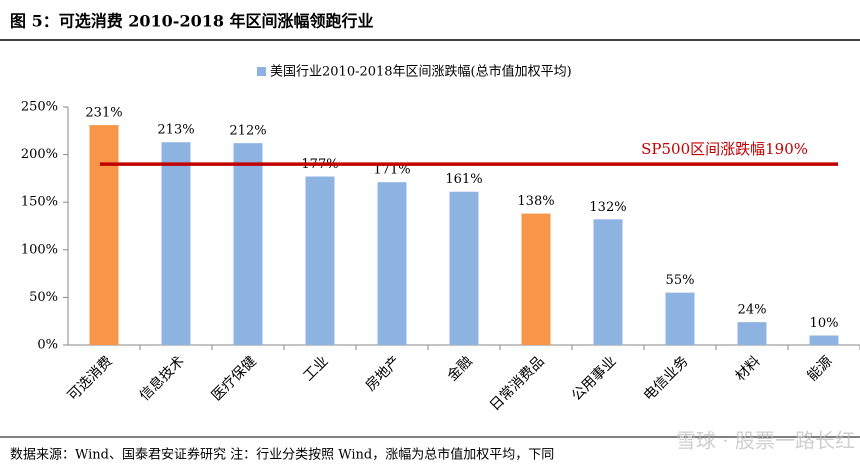 The height and width of the screenshot is (471, 860). What do you see at coordinates (680, 280) in the screenshot?
I see `value-label: 55%` at bounding box center [680, 280].